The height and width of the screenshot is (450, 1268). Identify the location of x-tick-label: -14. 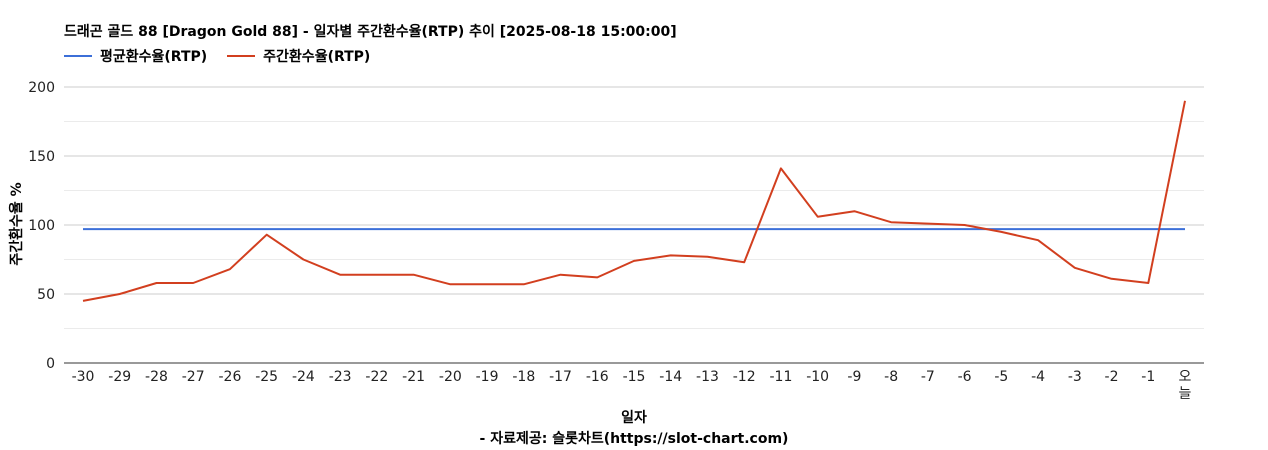
(670, 377).